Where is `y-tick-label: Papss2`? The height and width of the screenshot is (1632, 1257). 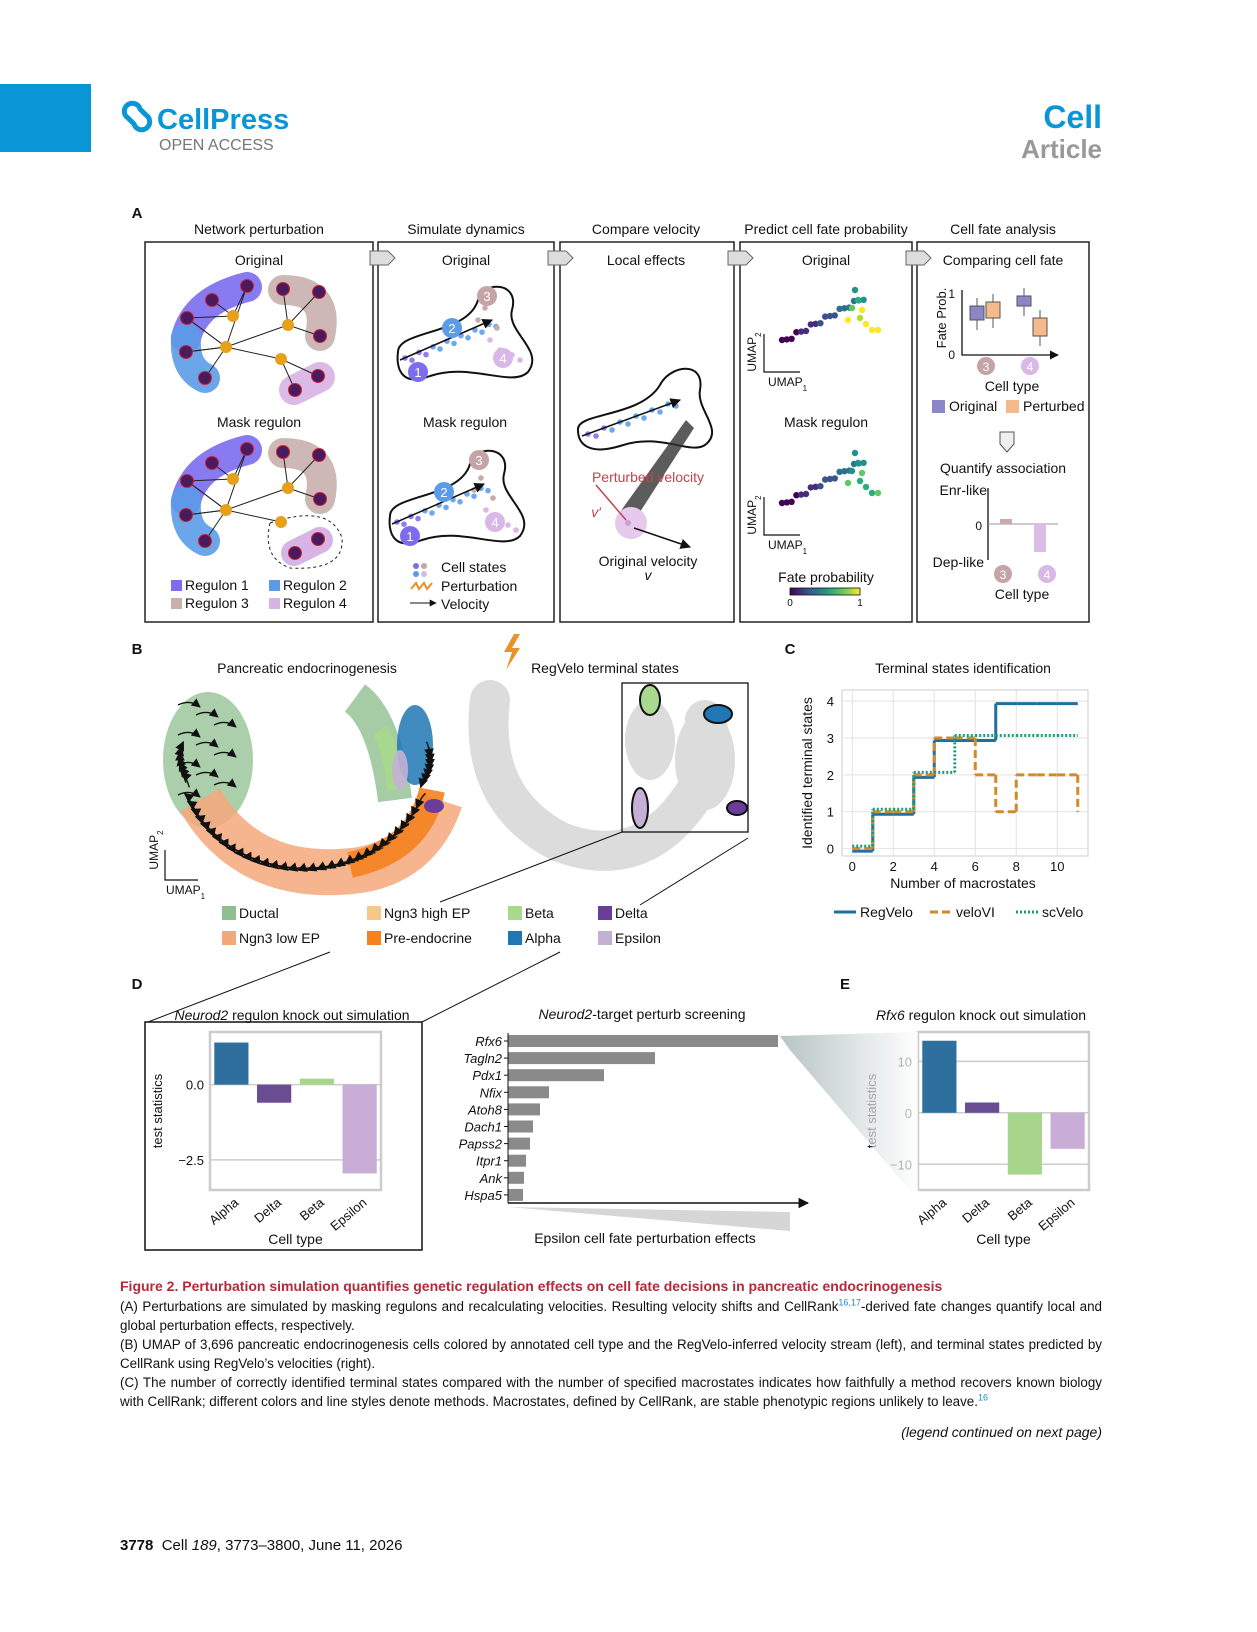 y-tick-label: Papss2 is located at coordinates (481, 1144).